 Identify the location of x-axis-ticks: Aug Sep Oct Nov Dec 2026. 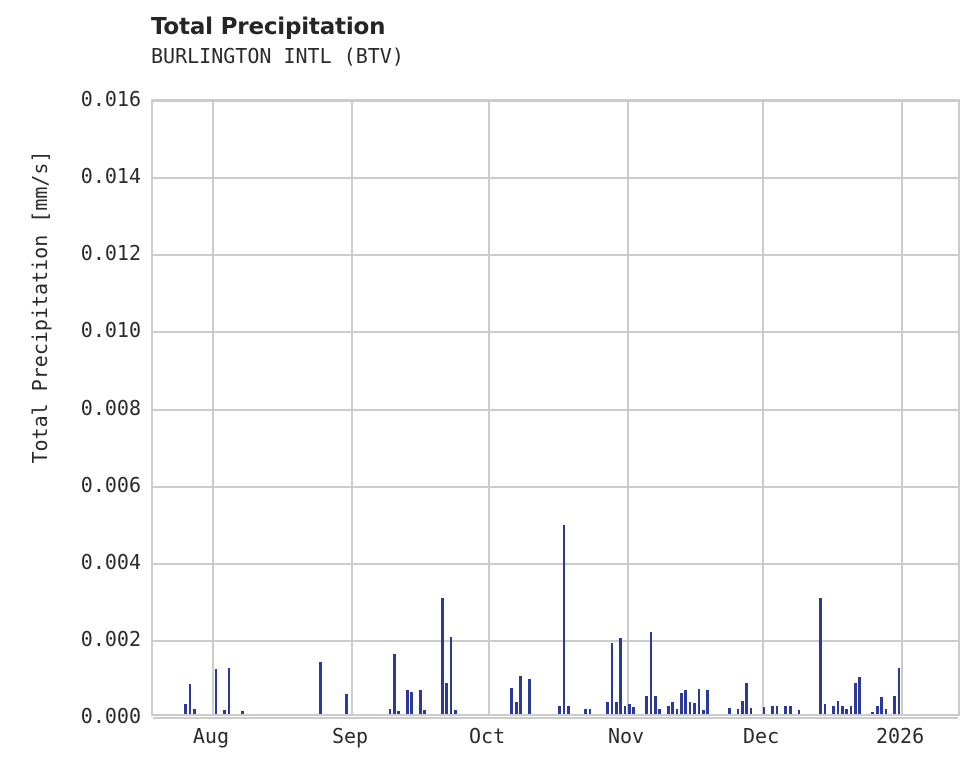
(555, 744).